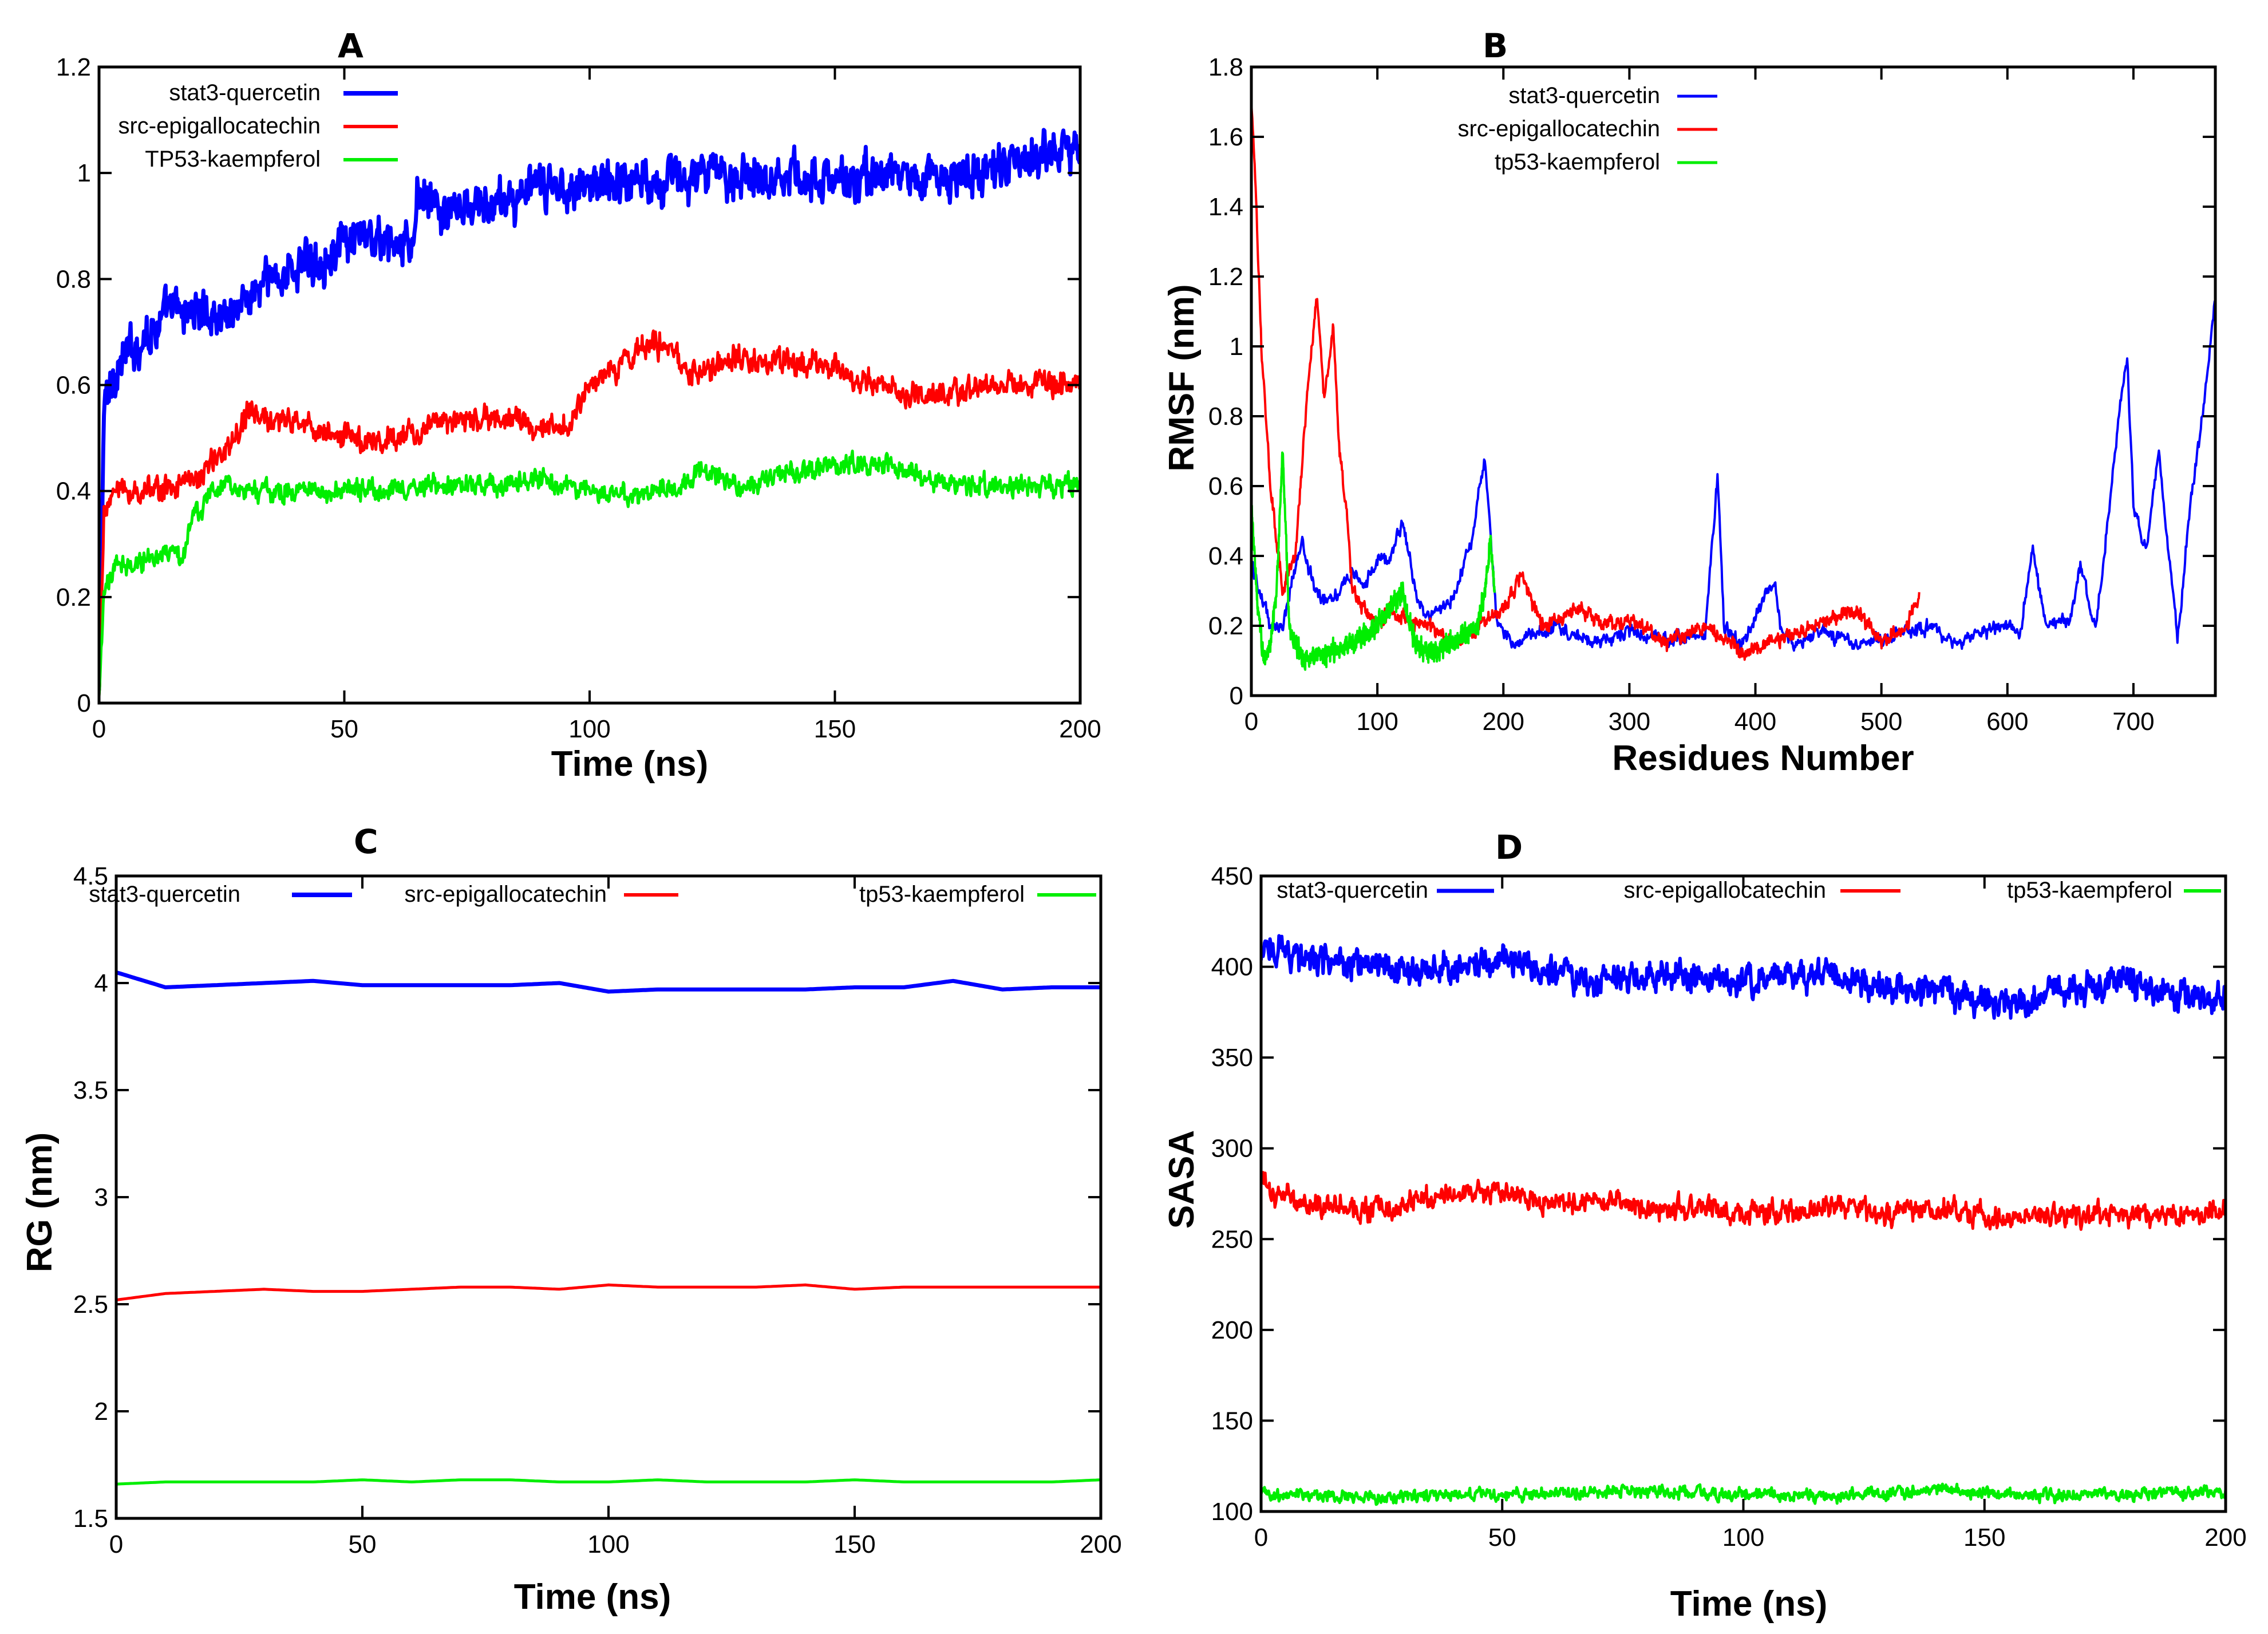 The height and width of the screenshot is (1634, 2268). What do you see at coordinates (1232, 1058) in the screenshot?
I see `y-tick-label: 350` at bounding box center [1232, 1058].